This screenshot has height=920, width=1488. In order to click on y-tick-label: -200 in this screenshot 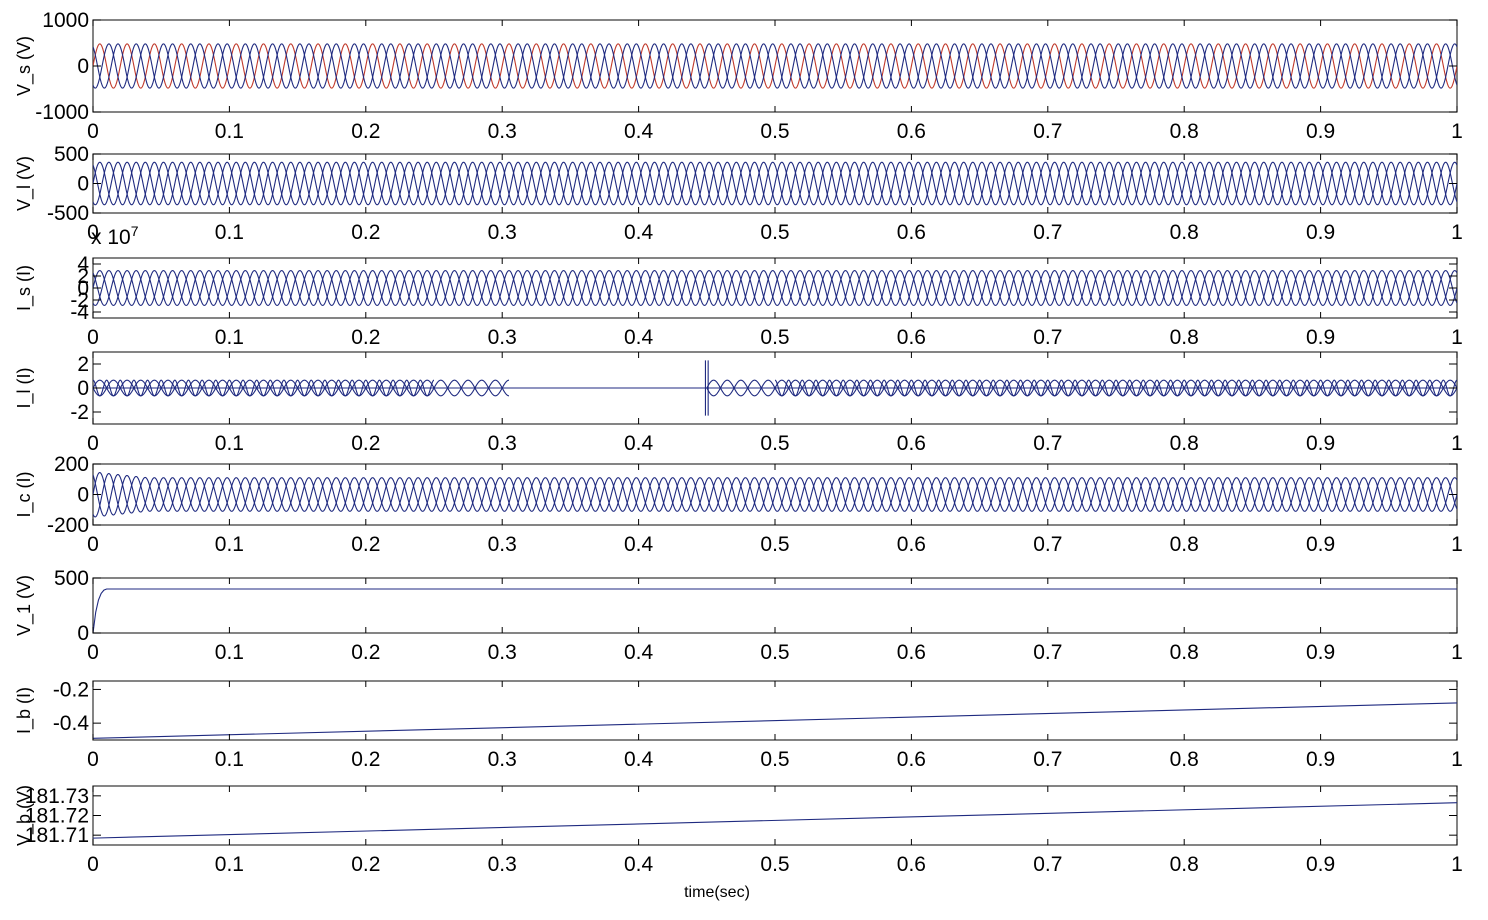, I will do `click(68, 525)`.